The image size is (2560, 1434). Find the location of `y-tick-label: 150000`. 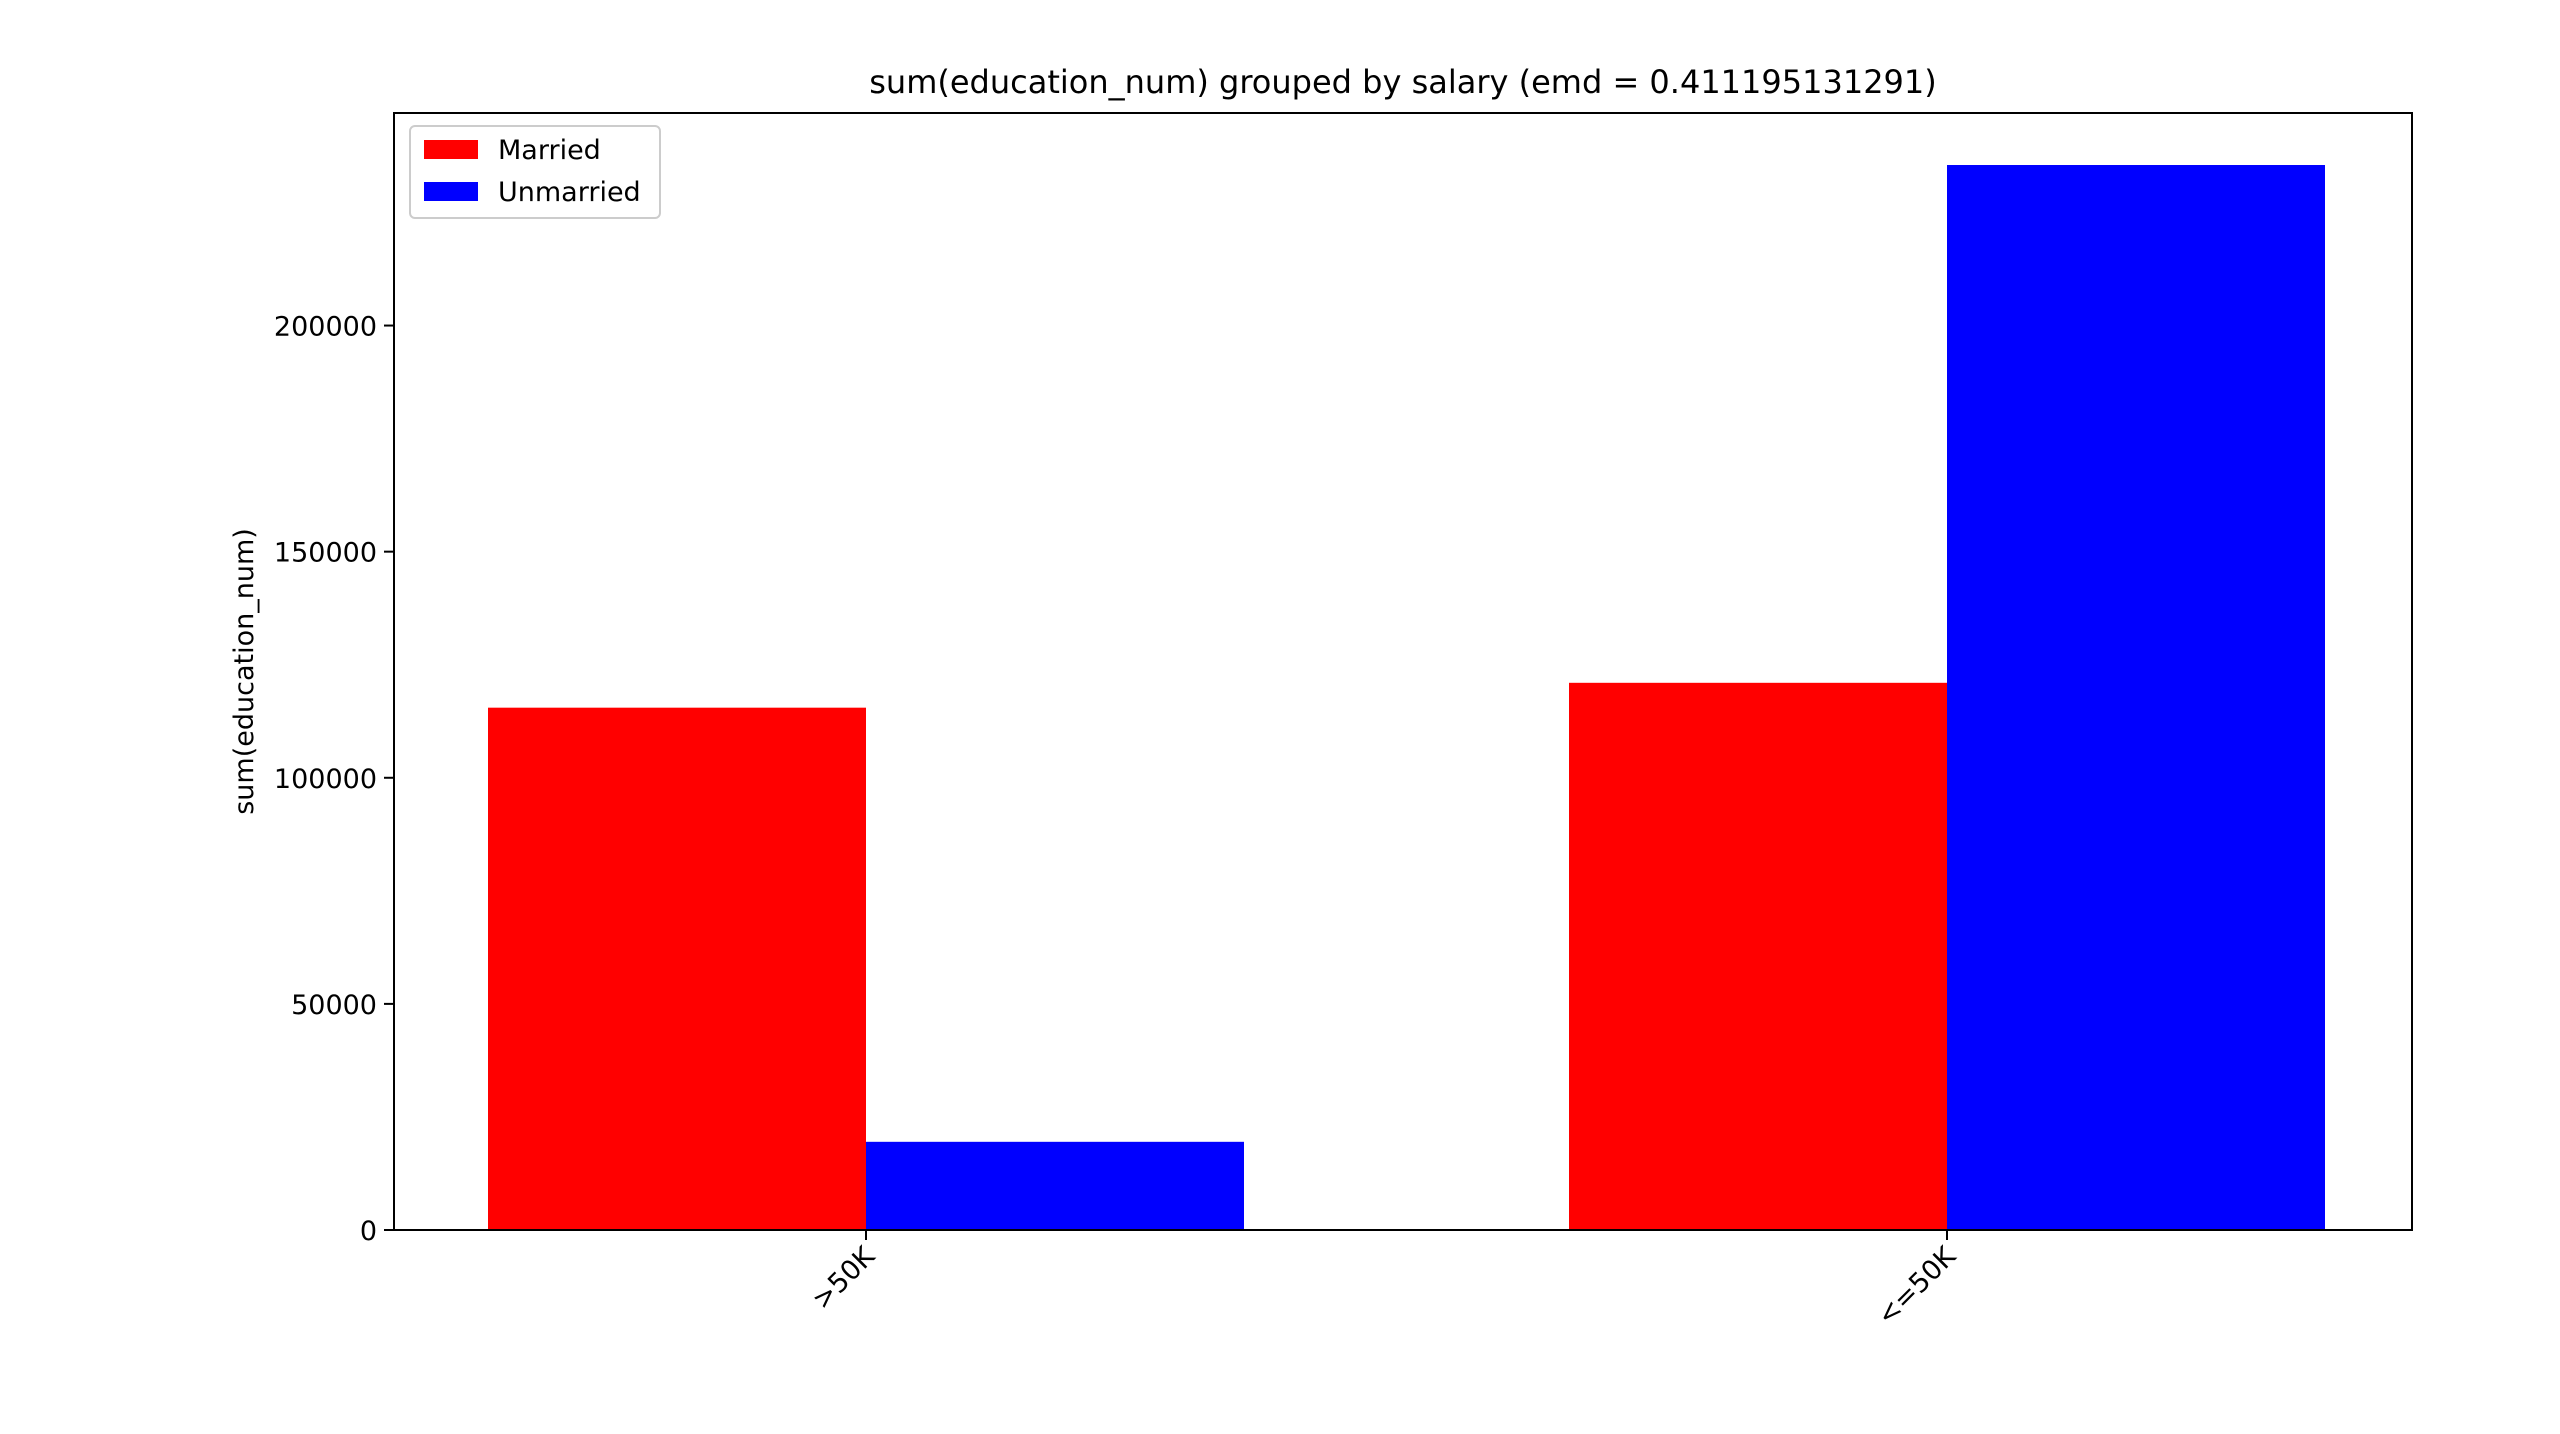

y-tick-label: 150000 is located at coordinates (325, 553).